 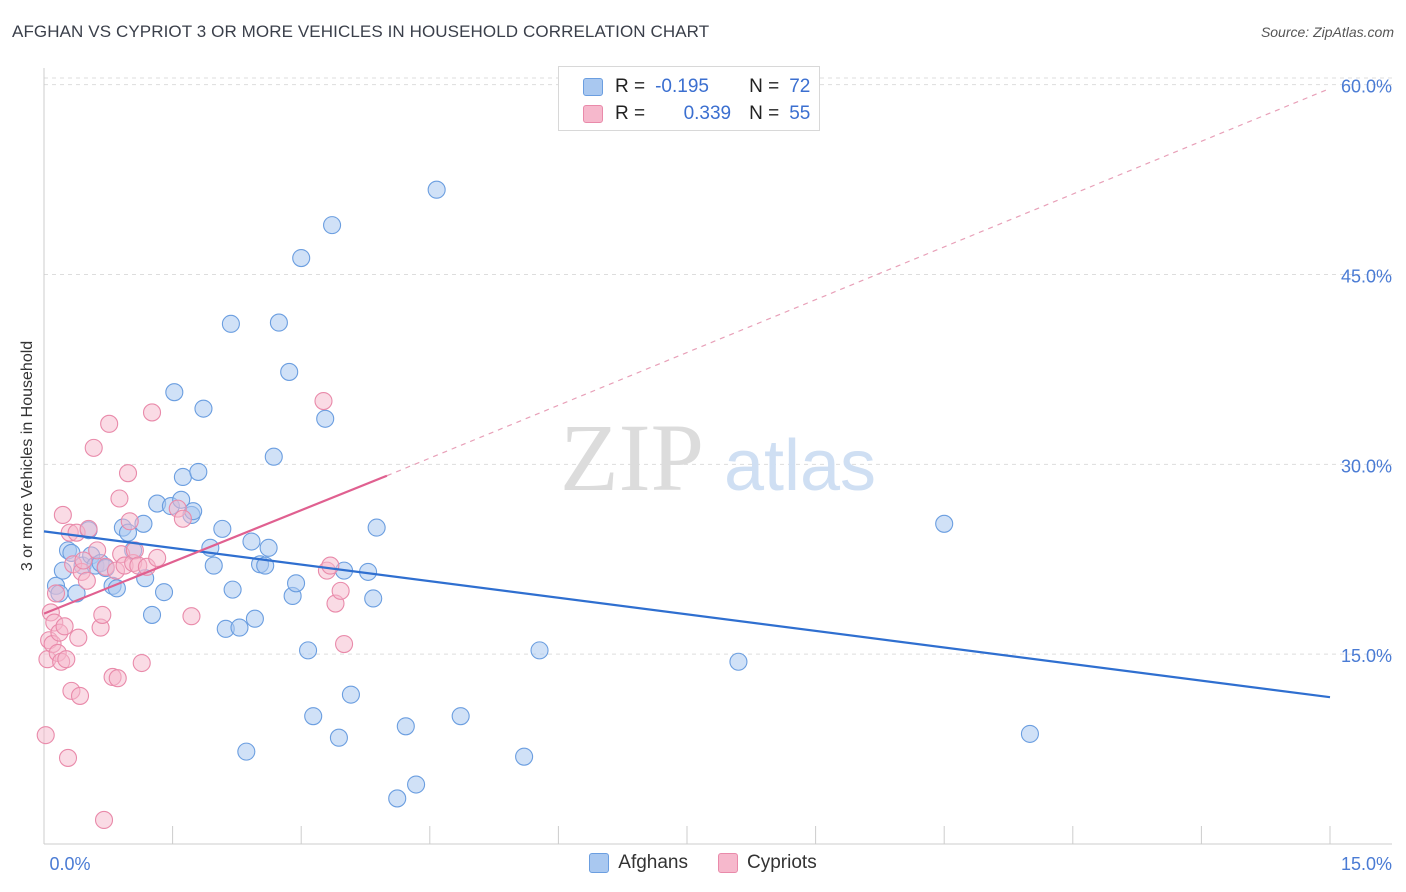 I want to click on bottom-legend-cypriots: Cypriots, so click(x=767, y=863).